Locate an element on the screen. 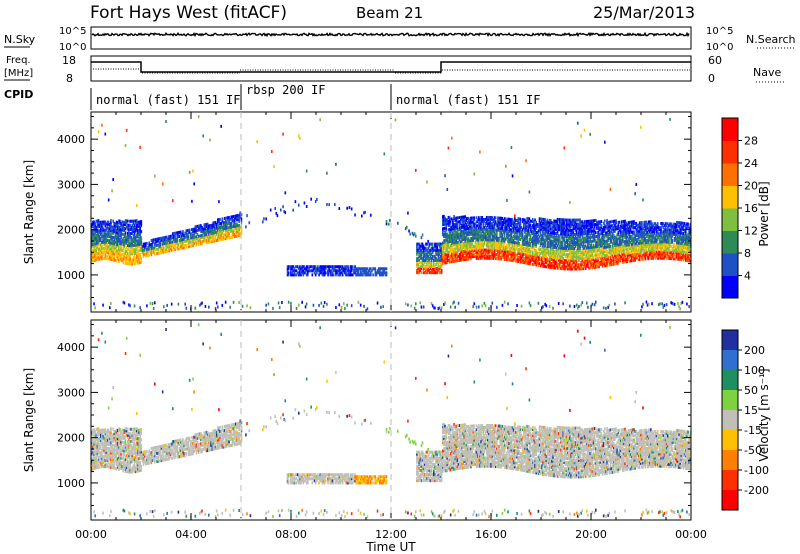  velocity-colorbar-title: Velocity [m s⁻¹] is located at coordinates (764, 414).